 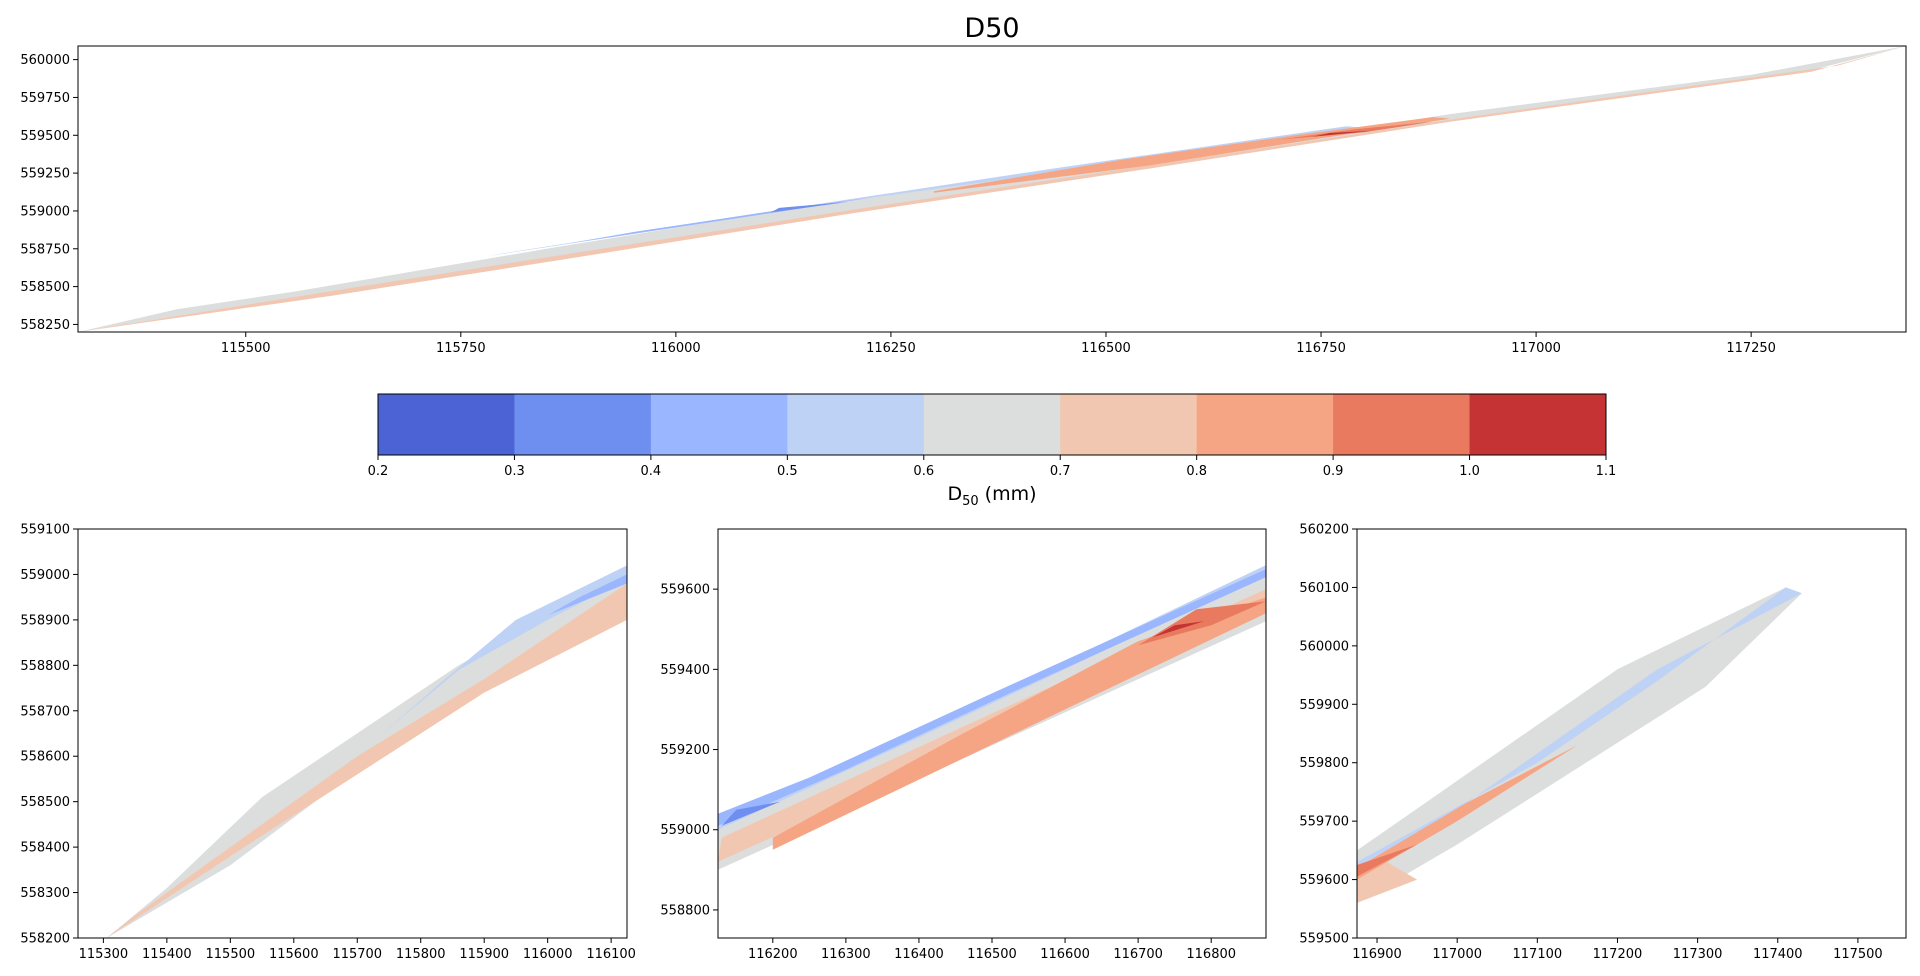 What do you see at coordinates (45, 60) in the screenshot?
I see `y-tick-label: 560000` at bounding box center [45, 60].